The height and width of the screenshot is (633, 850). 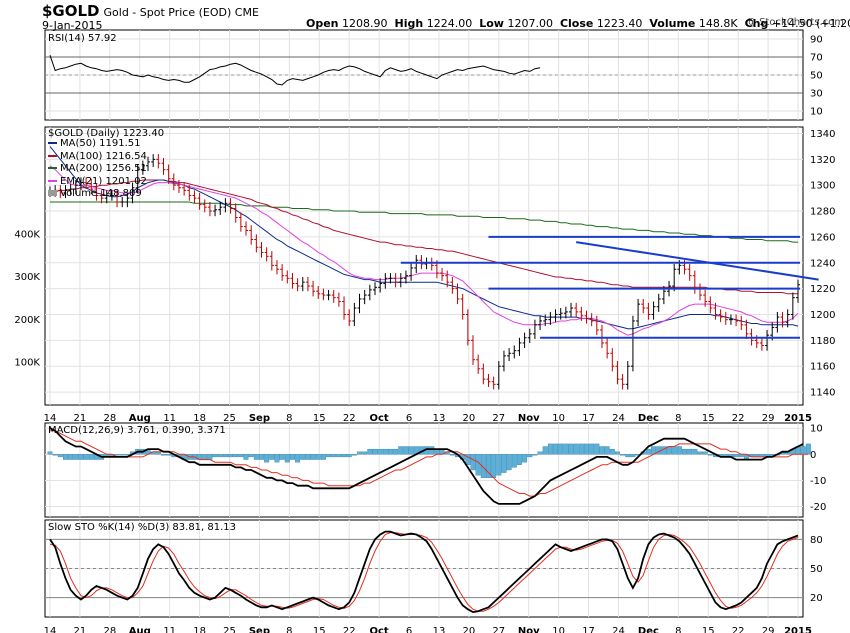 I want to click on ticker-symbol: $GOLD Gold - Spot Price (EOD) CME, so click(x=150, y=11).